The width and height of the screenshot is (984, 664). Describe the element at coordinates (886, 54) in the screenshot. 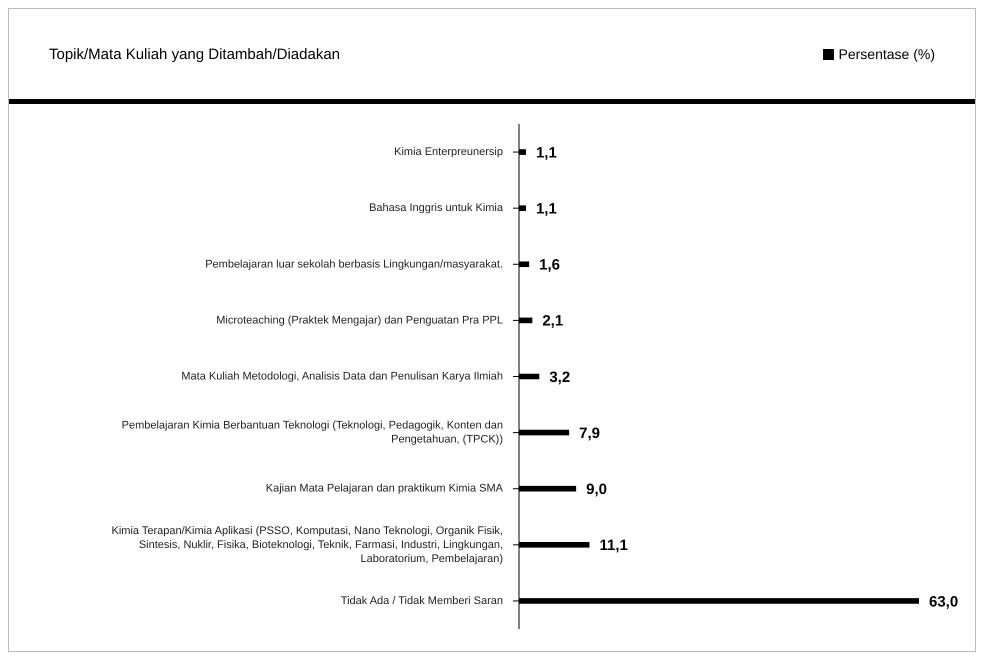

I see `legend-label: Persentase (%)` at that location.